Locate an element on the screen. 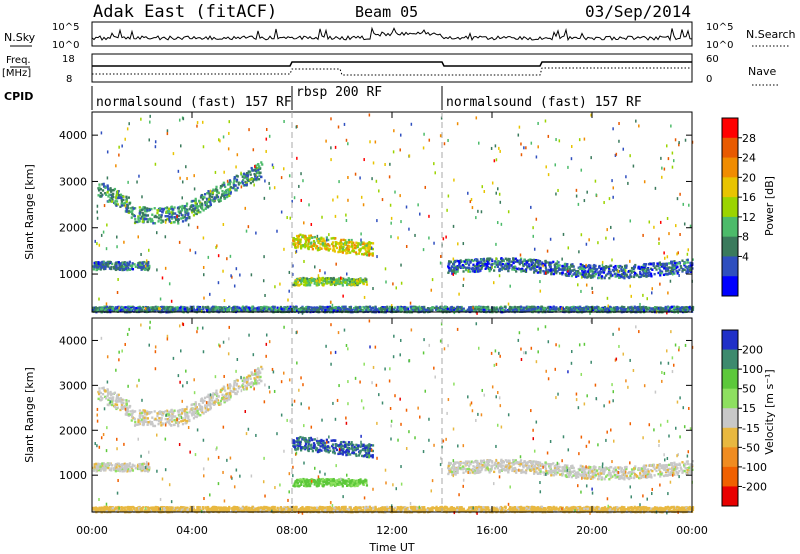 The height and width of the screenshot is (554, 800). nsearch-tick-top: 10^5 is located at coordinates (719, 27).